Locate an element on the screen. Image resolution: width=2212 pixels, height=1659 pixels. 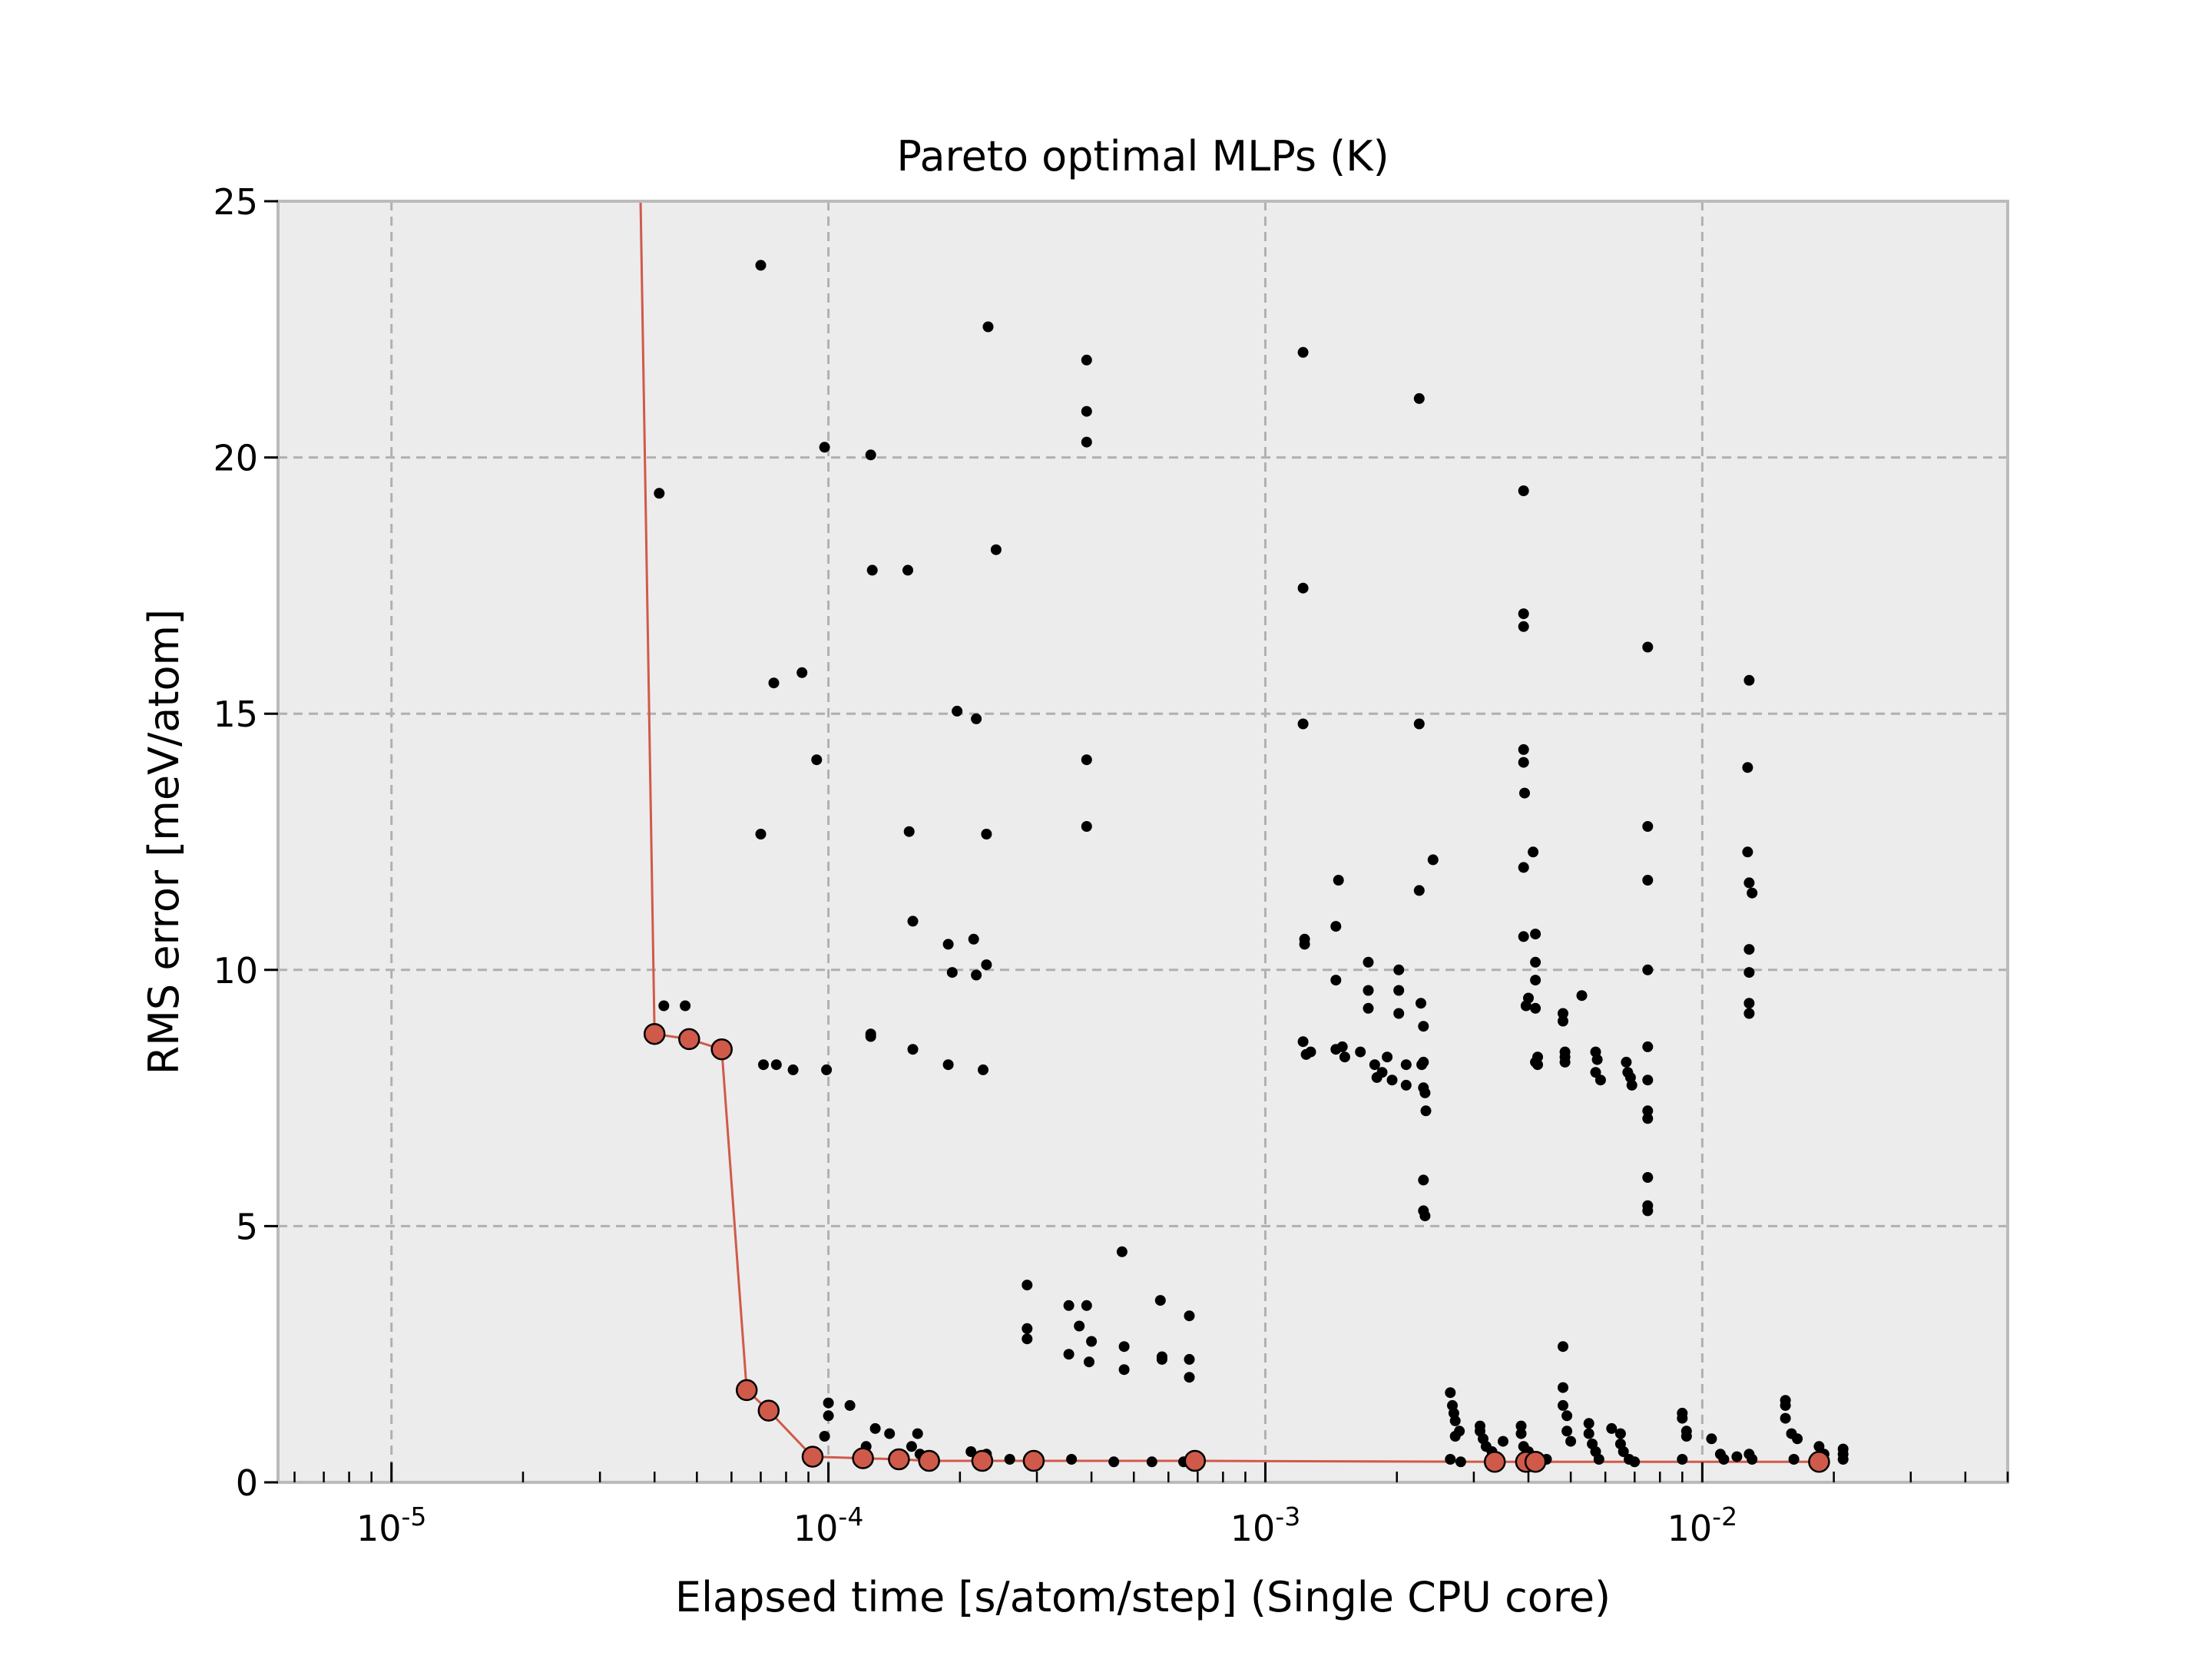
y-tick-label: 10 is located at coordinates (236, 971).